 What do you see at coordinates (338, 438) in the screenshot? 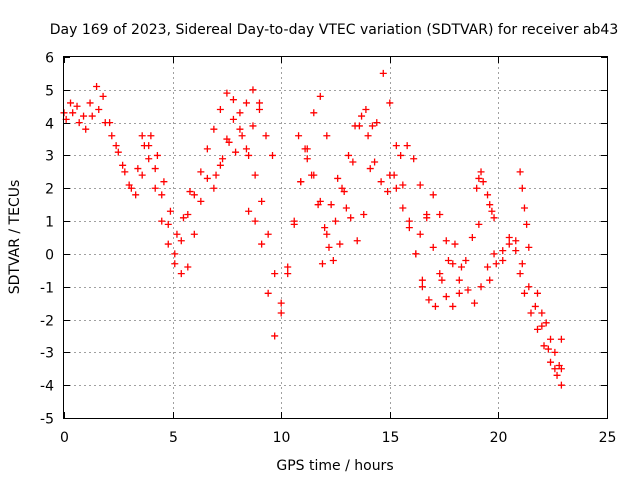
I see `x-tick-labels: 0 5 10 15 20 25` at bounding box center [338, 438].